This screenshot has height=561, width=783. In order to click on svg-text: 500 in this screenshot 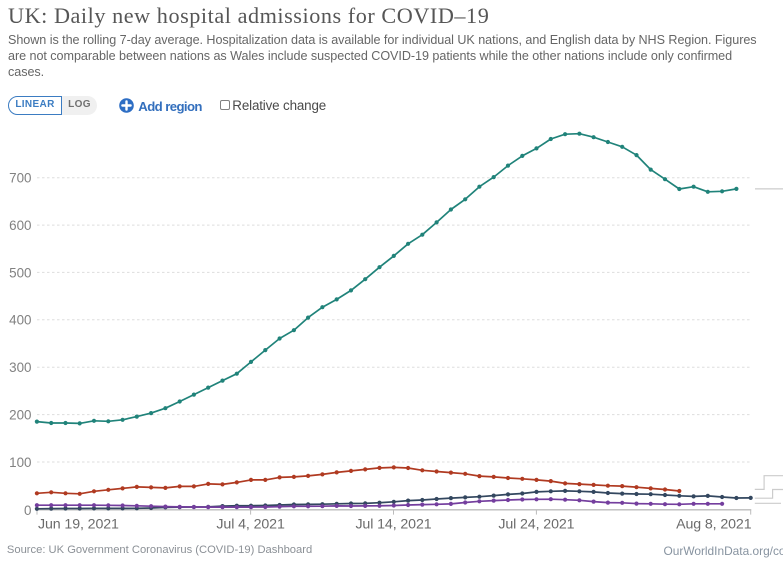, I will do `click(20, 272)`.